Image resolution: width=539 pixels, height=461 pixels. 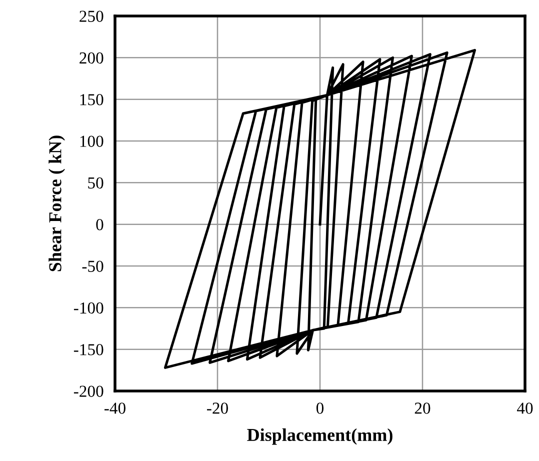 What do you see at coordinates (319, 436) in the screenshot?
I see `x-axis-title: Displacement(mm)` at bounding box center [319, 436].